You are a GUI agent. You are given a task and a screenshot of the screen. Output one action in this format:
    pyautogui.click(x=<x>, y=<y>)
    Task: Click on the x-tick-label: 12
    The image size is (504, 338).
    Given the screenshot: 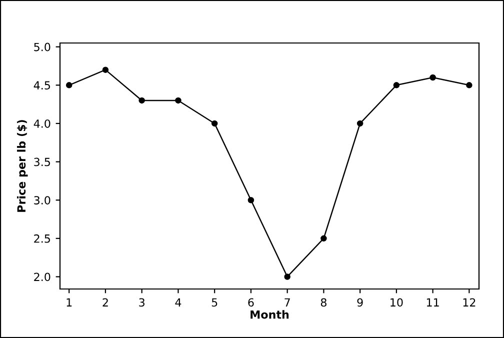 What is the action you would take?
    pyautogui.click(x=469, y=302)
    